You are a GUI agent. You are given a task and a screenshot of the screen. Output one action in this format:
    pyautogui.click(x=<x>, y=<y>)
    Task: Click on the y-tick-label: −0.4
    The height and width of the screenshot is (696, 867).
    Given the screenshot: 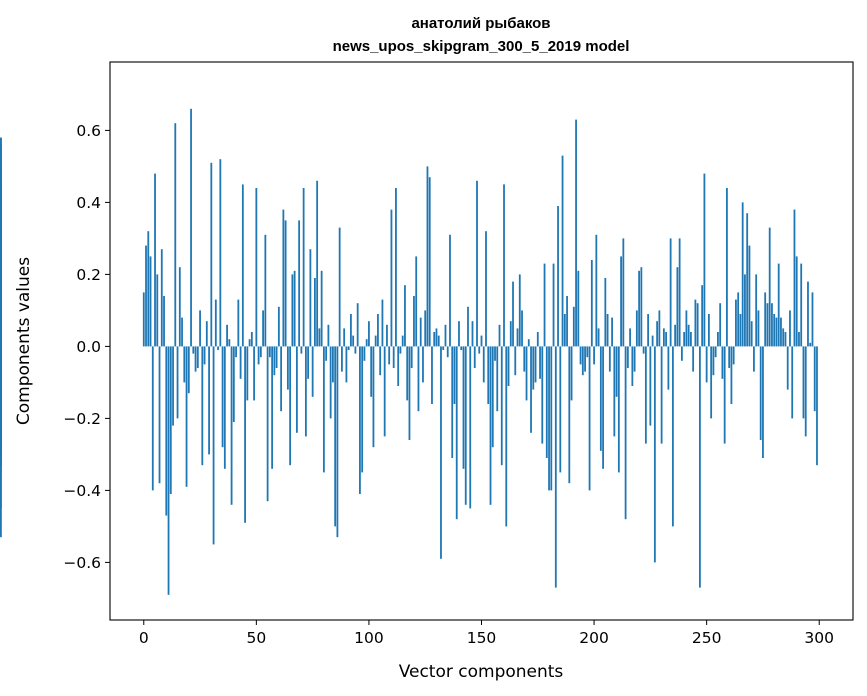 What is the action you would take?
    pyautogui.click(x=82, y=491)
    